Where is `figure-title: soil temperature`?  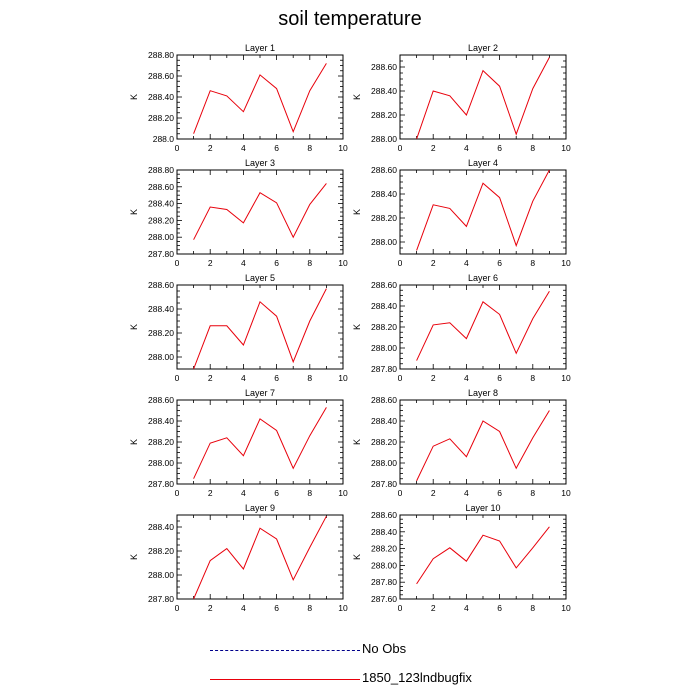
figure-title: soil temperature is located at coordinates (350, 19).